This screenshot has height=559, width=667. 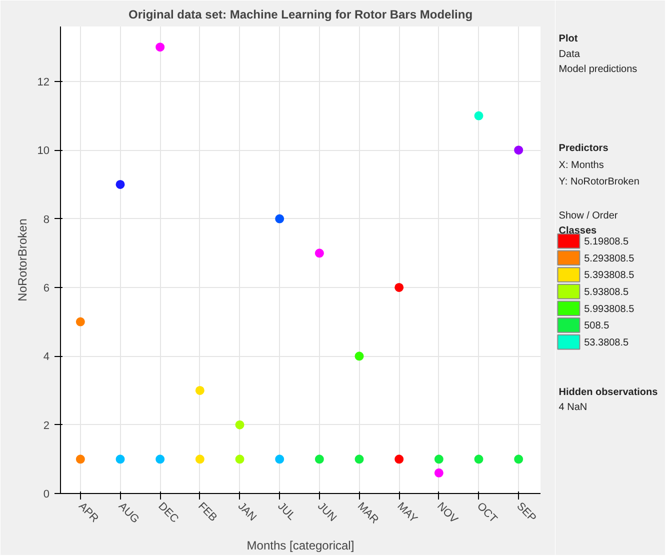 What do you see at coordinates (327, 512) in the screenshot?
I see `x-tick-label: JUN` at bounding box center [327, 512].